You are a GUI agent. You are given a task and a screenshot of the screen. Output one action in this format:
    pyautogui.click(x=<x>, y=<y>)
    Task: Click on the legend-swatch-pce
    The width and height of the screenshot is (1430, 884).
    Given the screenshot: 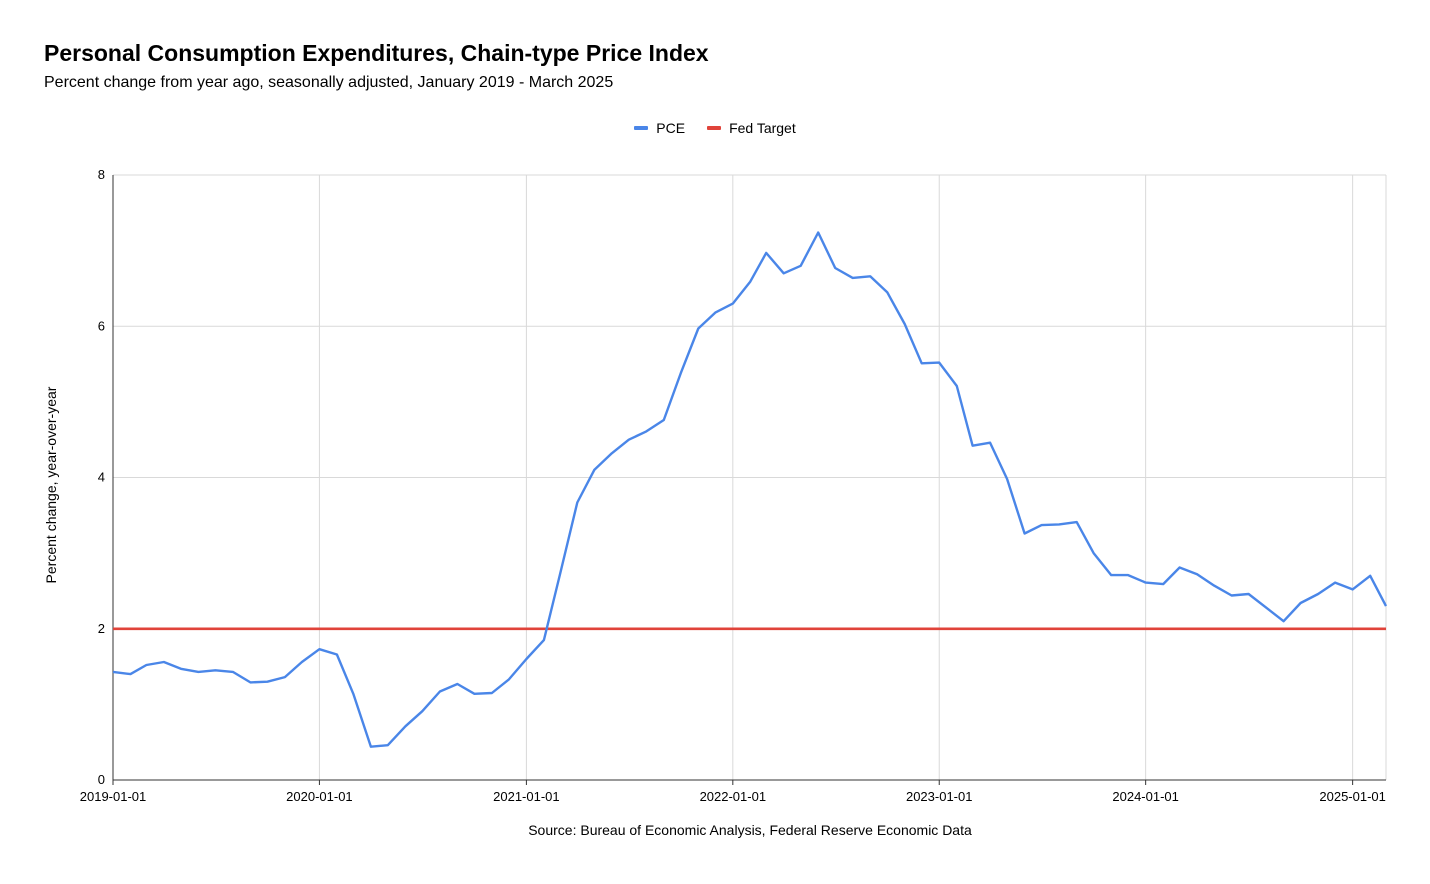 What is the action you would take?
    pyautogui.click(x=641, y=128)
    